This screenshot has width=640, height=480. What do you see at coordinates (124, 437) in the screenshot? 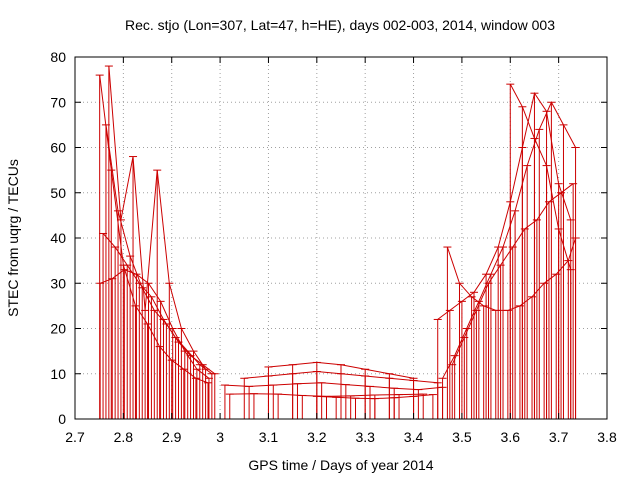
I see `x-tick-label: 2.8` at bounding box center [124, 437].